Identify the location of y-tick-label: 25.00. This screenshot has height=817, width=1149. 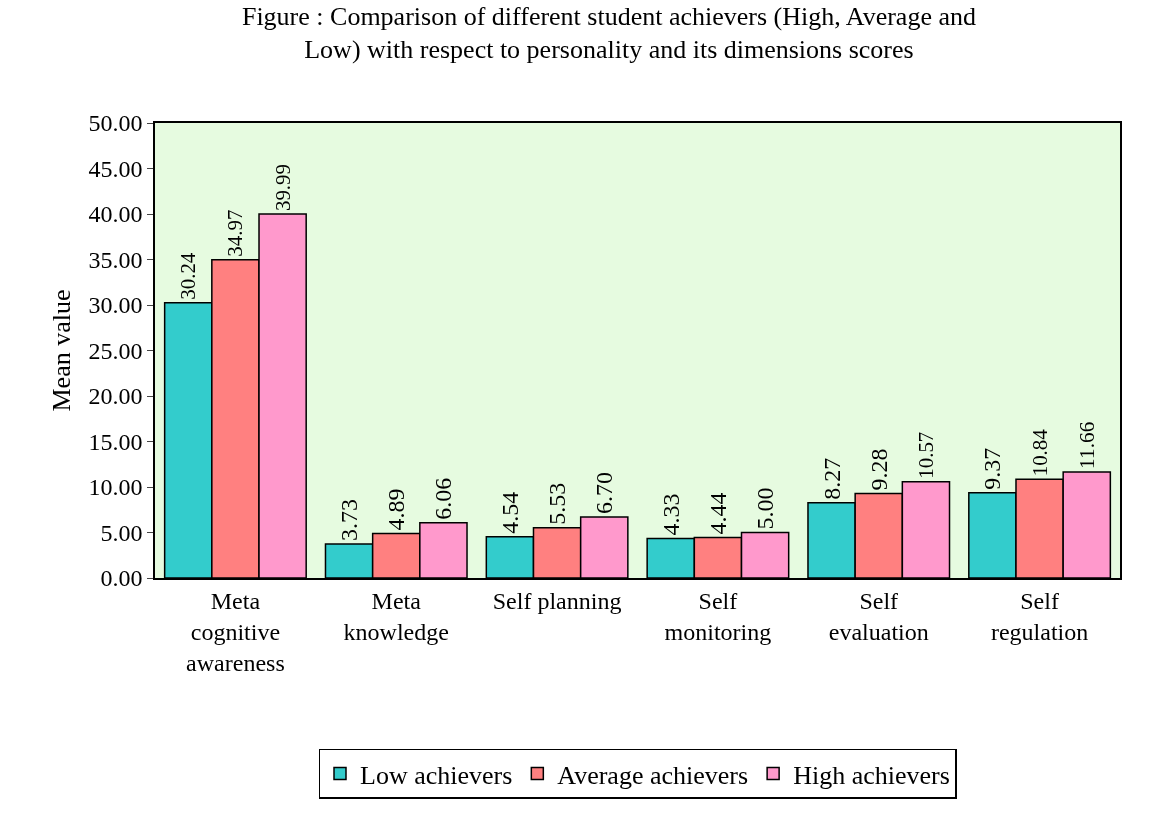
(115, 350).